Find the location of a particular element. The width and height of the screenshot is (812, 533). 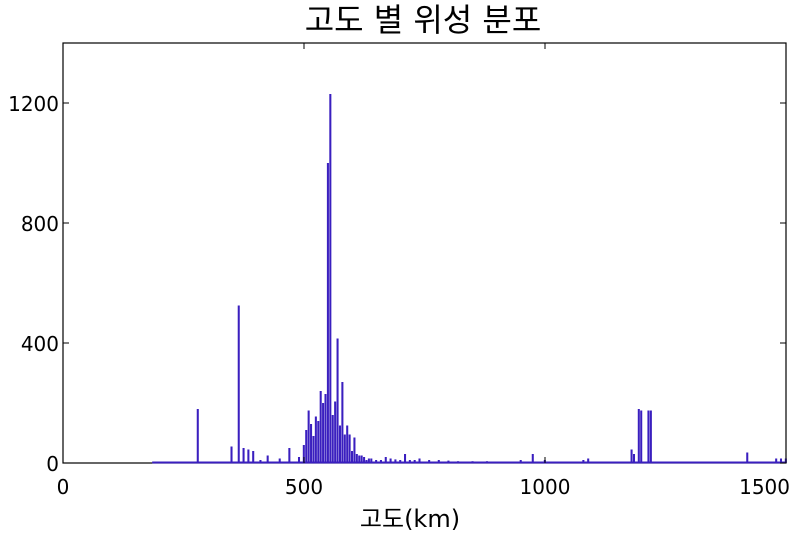

y-tick-label: 400 is located at coordinates (40, 344).